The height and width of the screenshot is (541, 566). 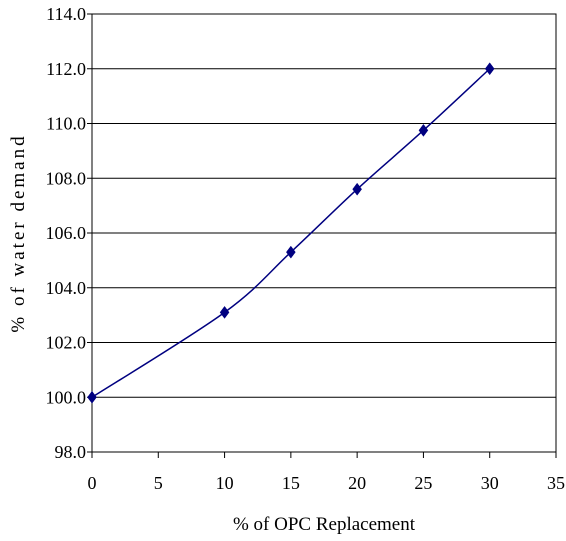 What do you see at coordinates (158, 483) in the screenshot?
I see `x-tick-label: 5` at bounding box center [158, 483].